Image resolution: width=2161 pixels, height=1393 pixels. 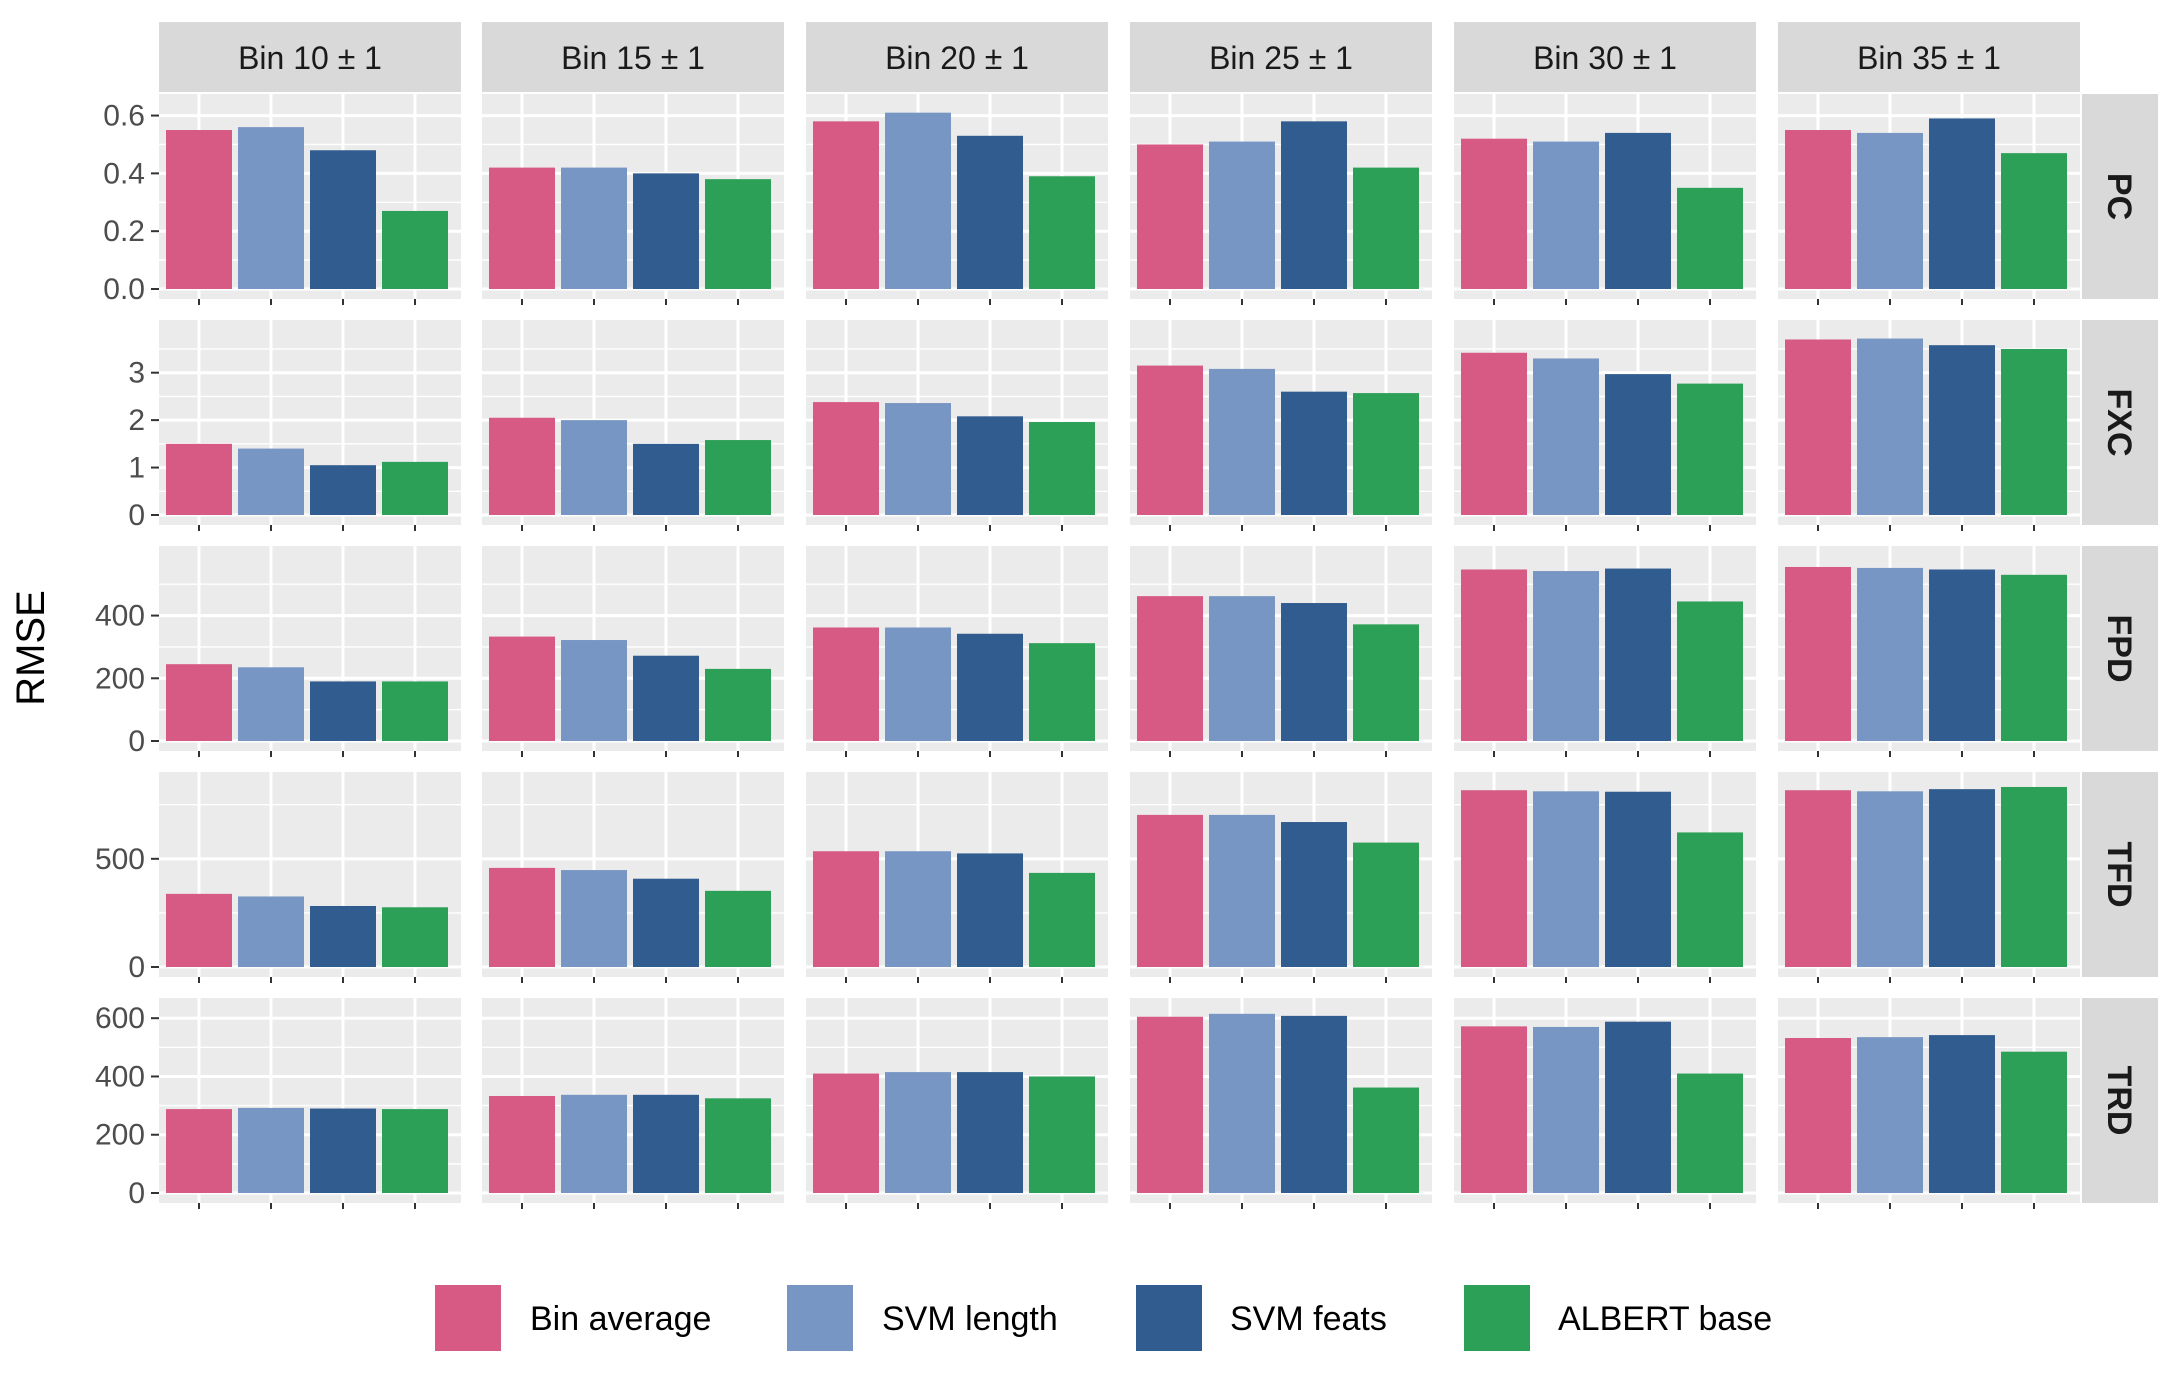 What do you see at coordinates (1308, 1319) in the screenshot?
I see `legend-label: SVM feats` at bounding box center [1308, 1319].